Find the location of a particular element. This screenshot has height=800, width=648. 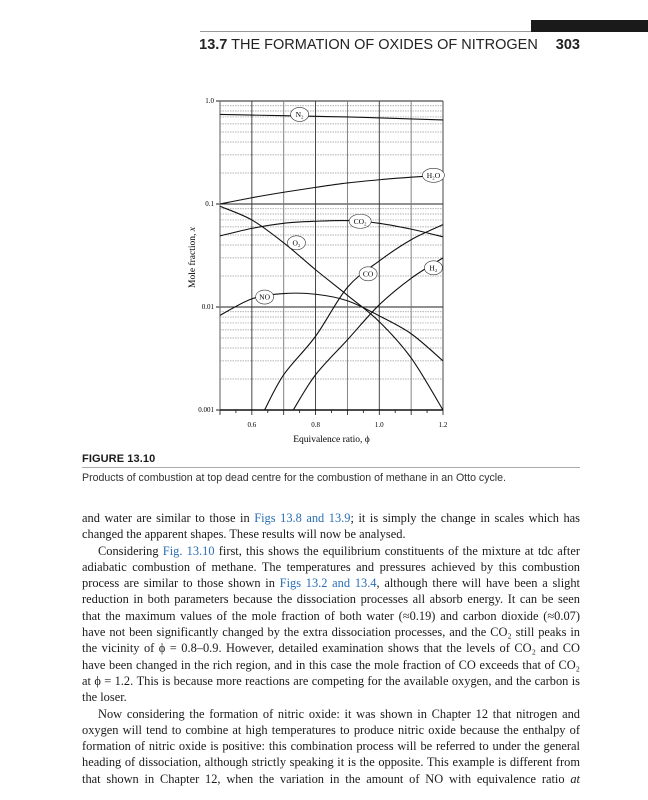

x-tick-label: 1.2 is located at coordinates (443, 425).